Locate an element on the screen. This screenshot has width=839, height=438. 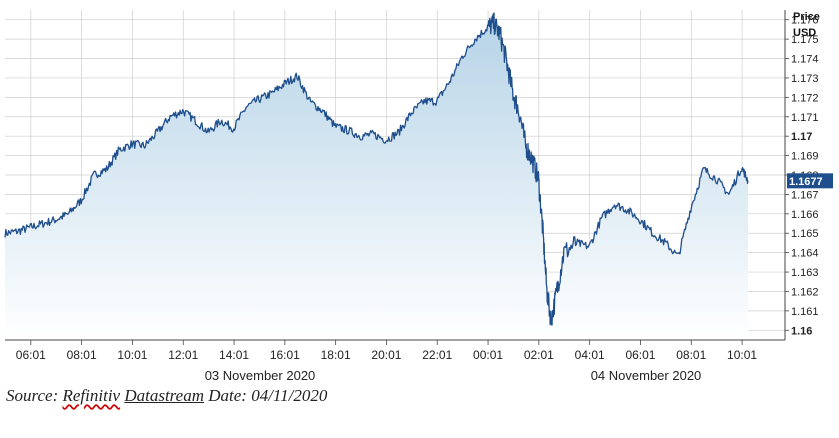
date-label-nov-04: 04 November 2020 is located at coordinates (646, 375).